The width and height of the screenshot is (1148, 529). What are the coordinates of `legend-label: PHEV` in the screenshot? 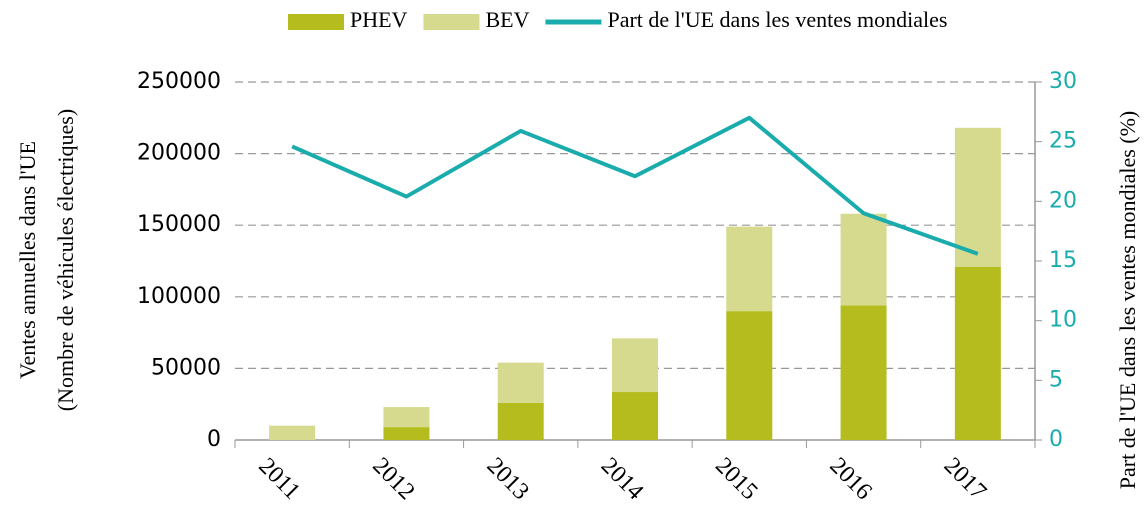 It's located at (379, 19).